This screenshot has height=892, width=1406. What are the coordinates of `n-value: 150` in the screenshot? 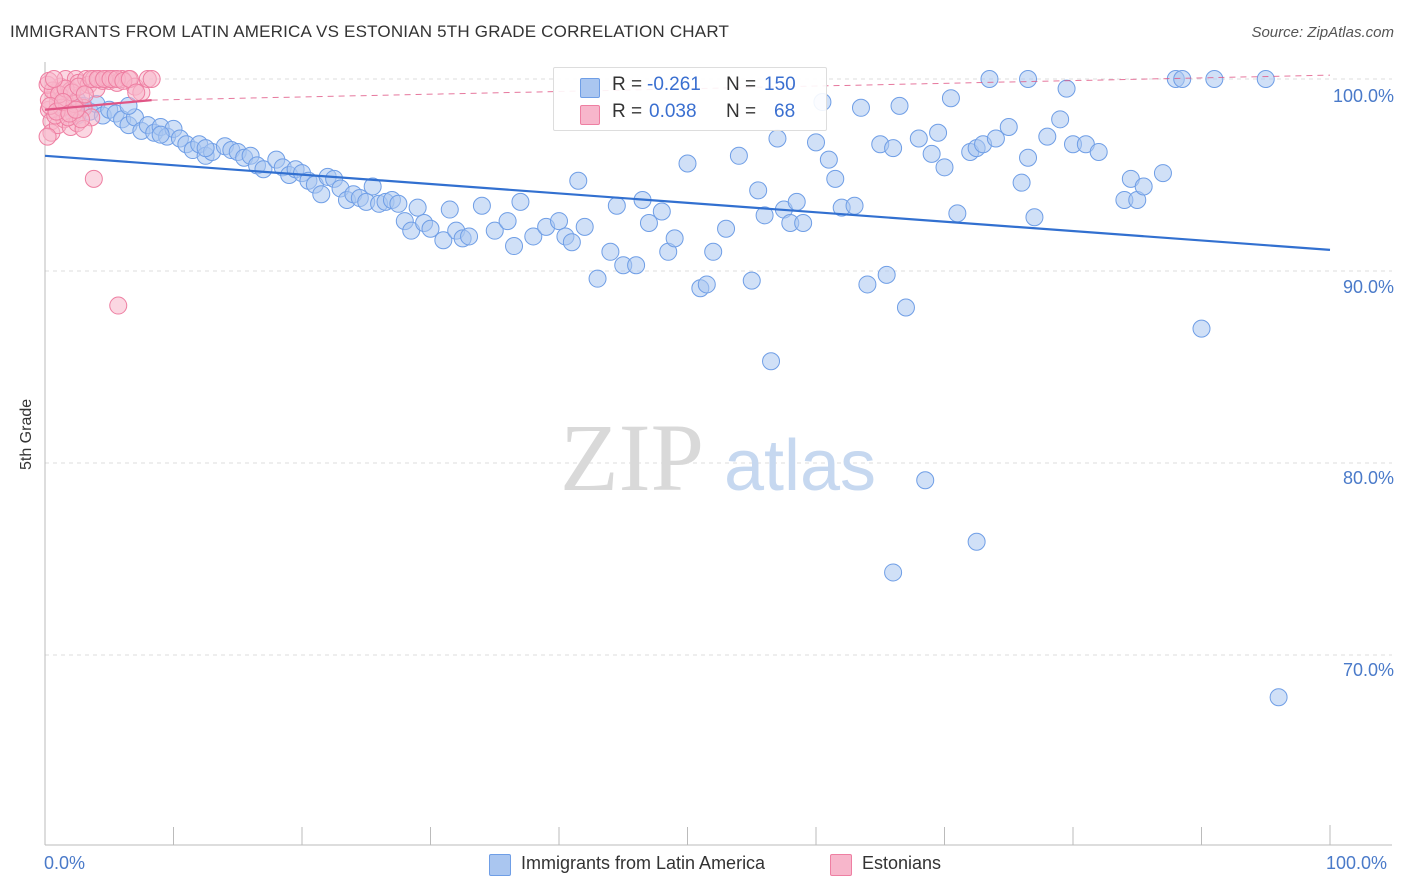 It's located at (780, 84).